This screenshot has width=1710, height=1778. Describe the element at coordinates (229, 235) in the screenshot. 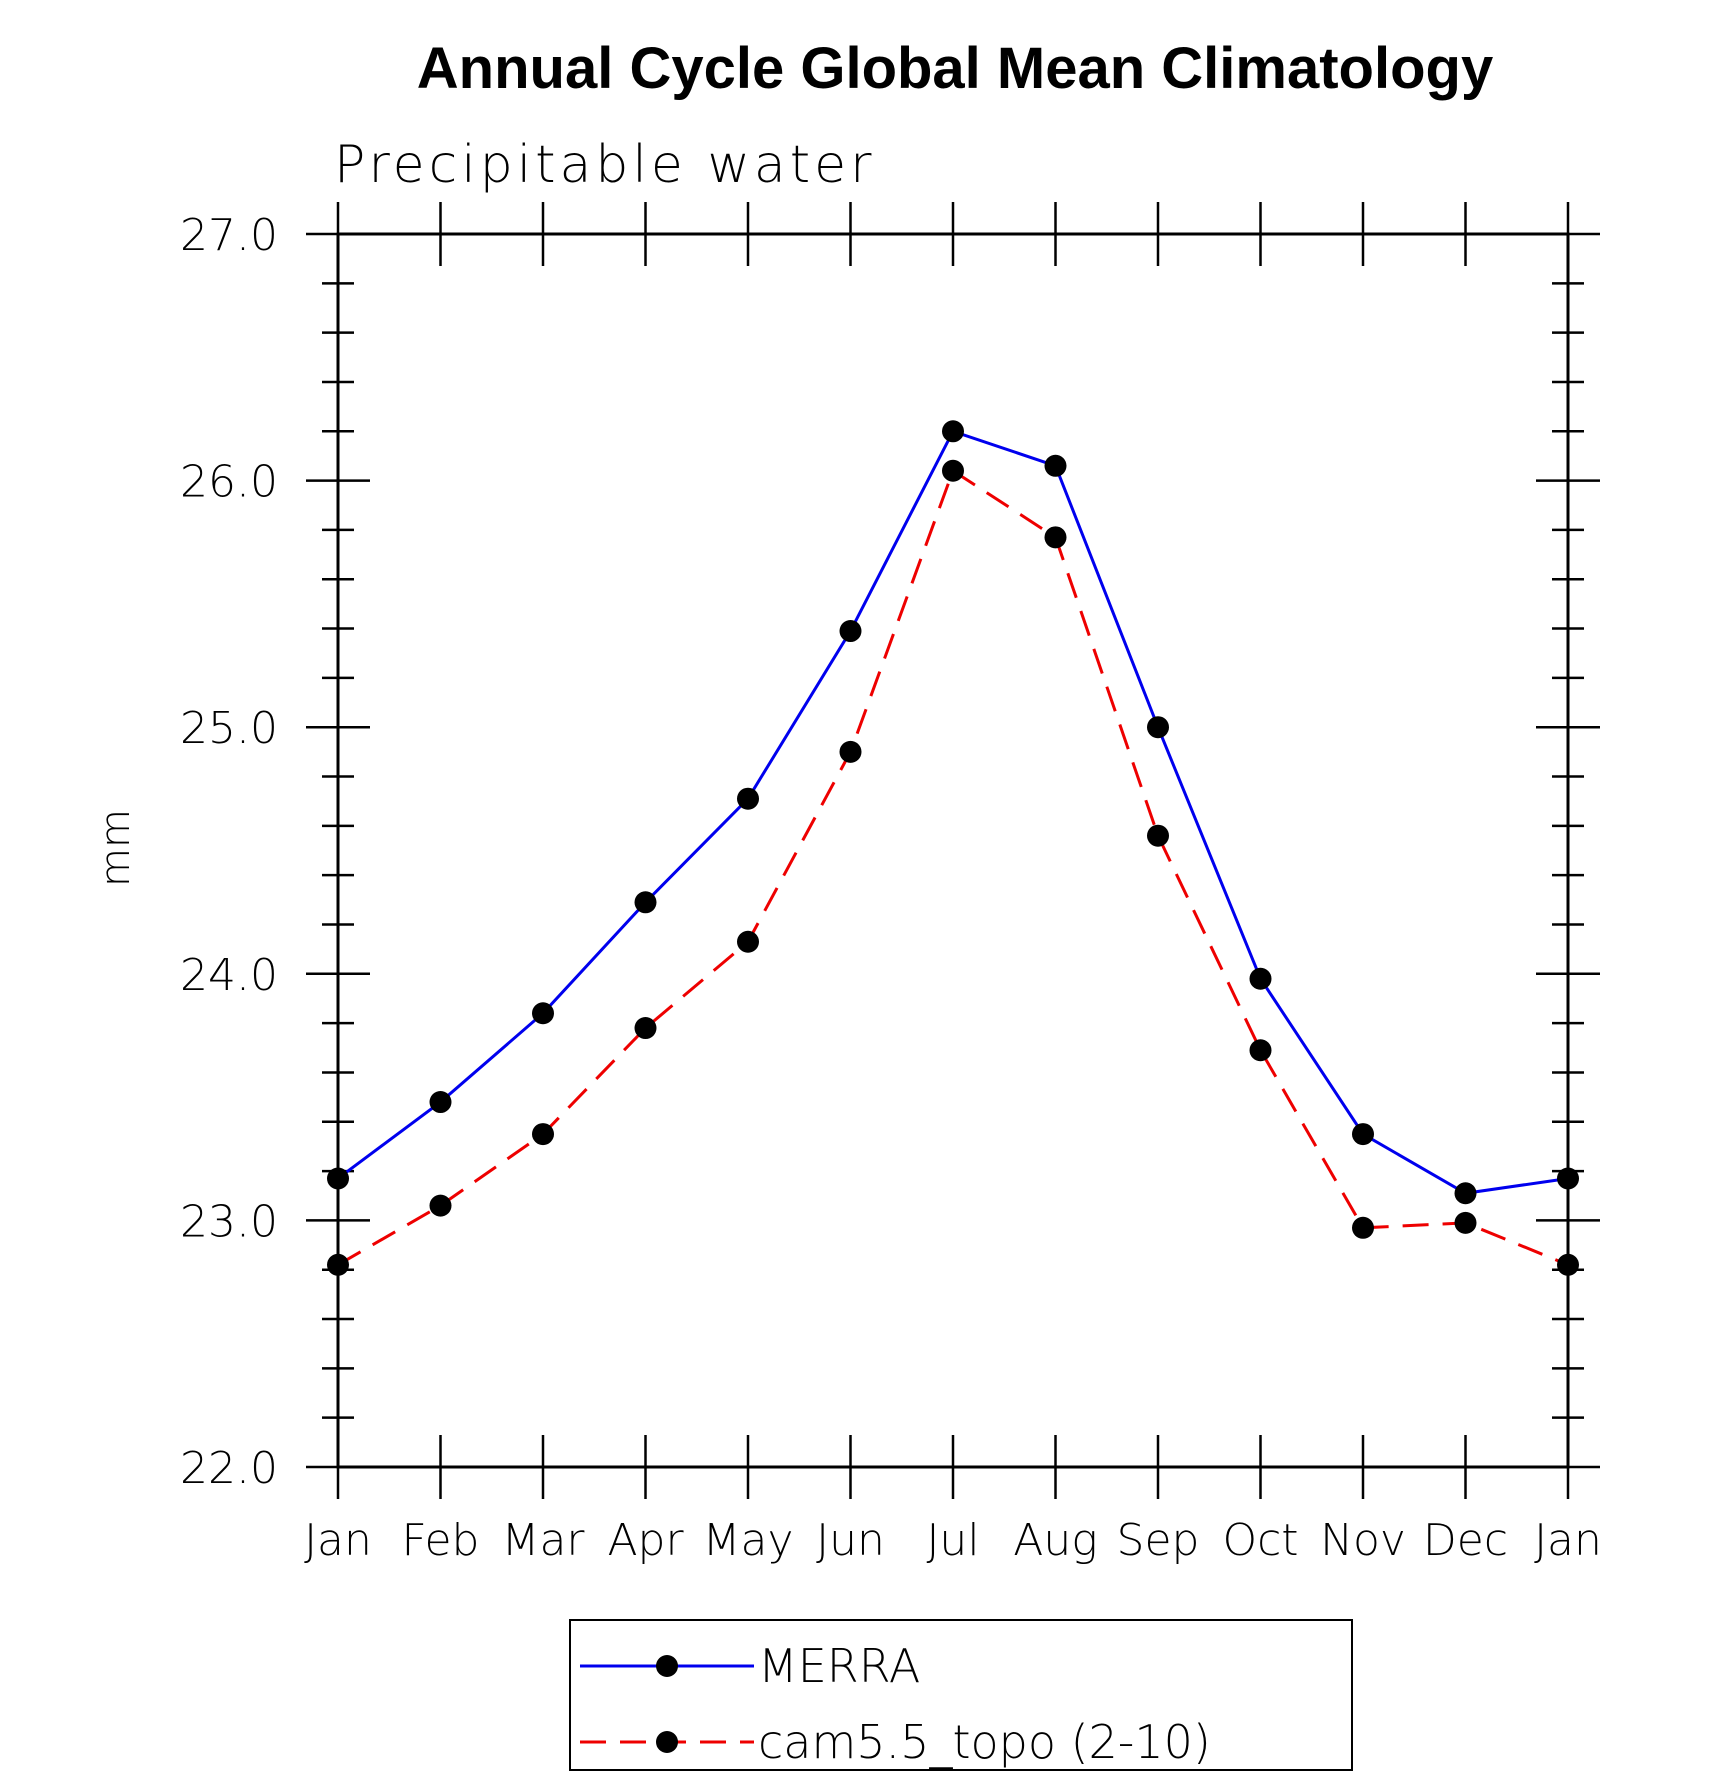

I see `y-tick-label: 27.0` at that location.